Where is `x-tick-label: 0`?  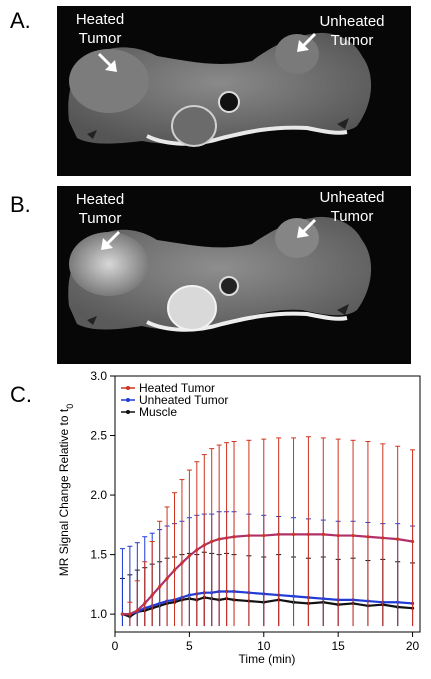 x-tick-label: 0 is located at coordinates (115, 646).